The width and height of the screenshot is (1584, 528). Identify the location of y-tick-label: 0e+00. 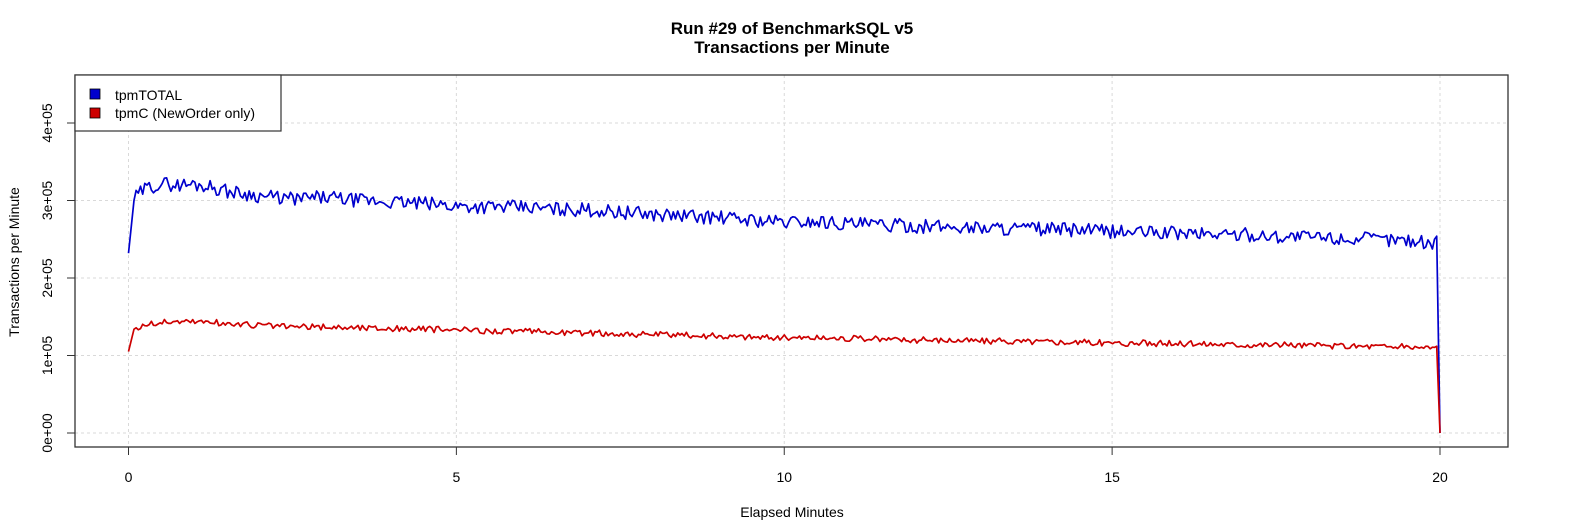
(47, 433).